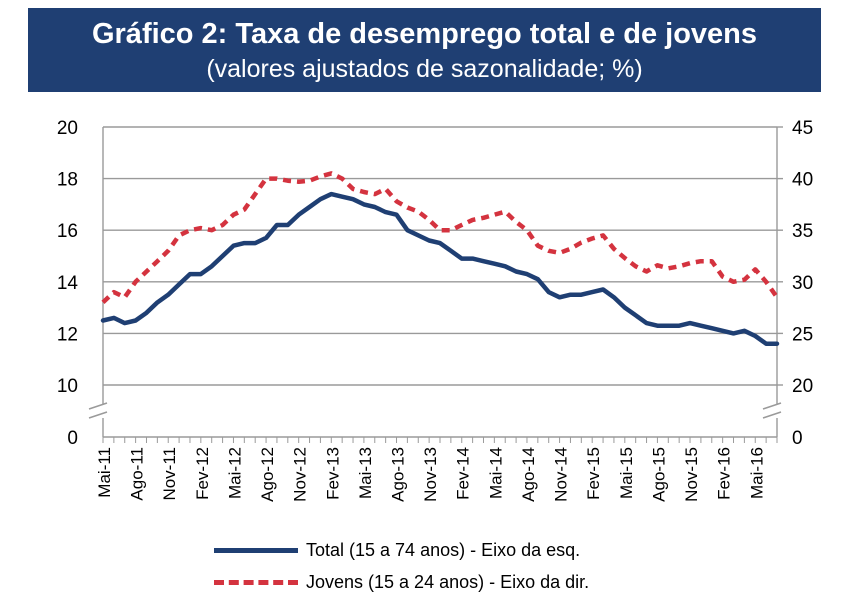  What do you see at coordinates (398, 474) in the screenshot?
I see `x-axis-tick-label: Ago-13` at bounding box center [398, 474].